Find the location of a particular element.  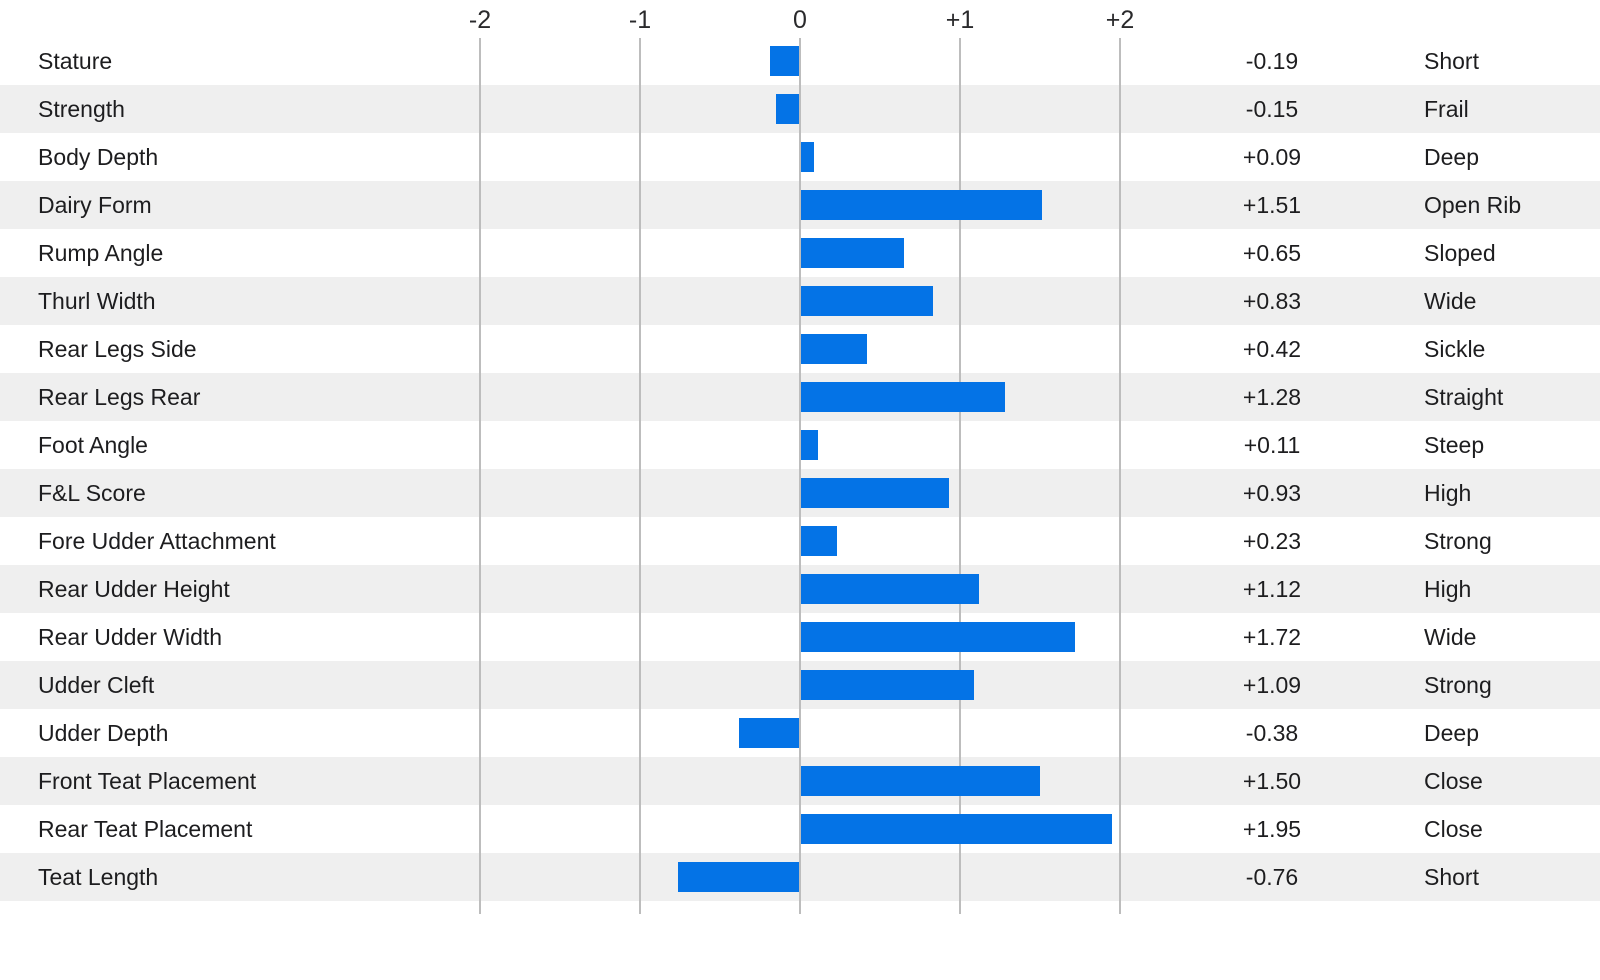

trait-label: Body Depth is located at coordinates (98, 157).